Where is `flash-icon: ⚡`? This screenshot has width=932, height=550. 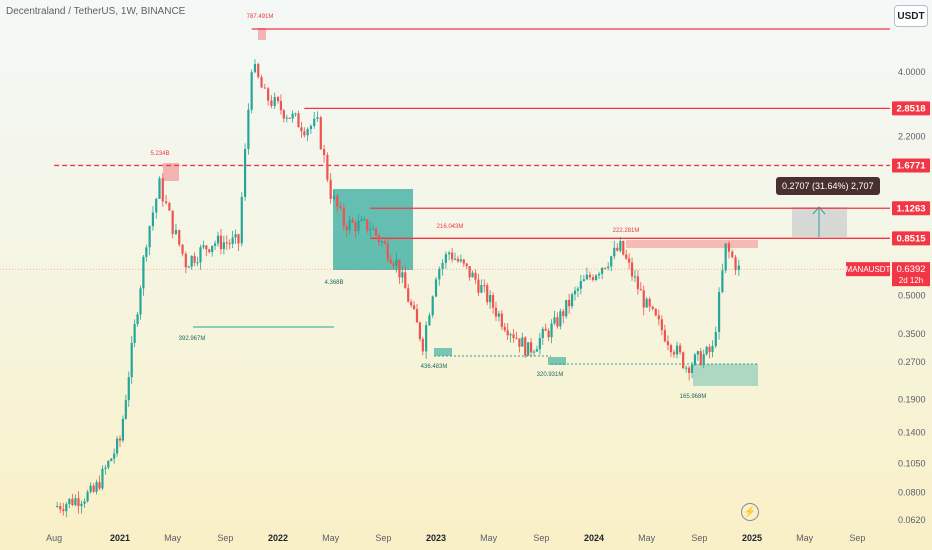 flash-icon: ⚡ is located at coordinates (750, 512).